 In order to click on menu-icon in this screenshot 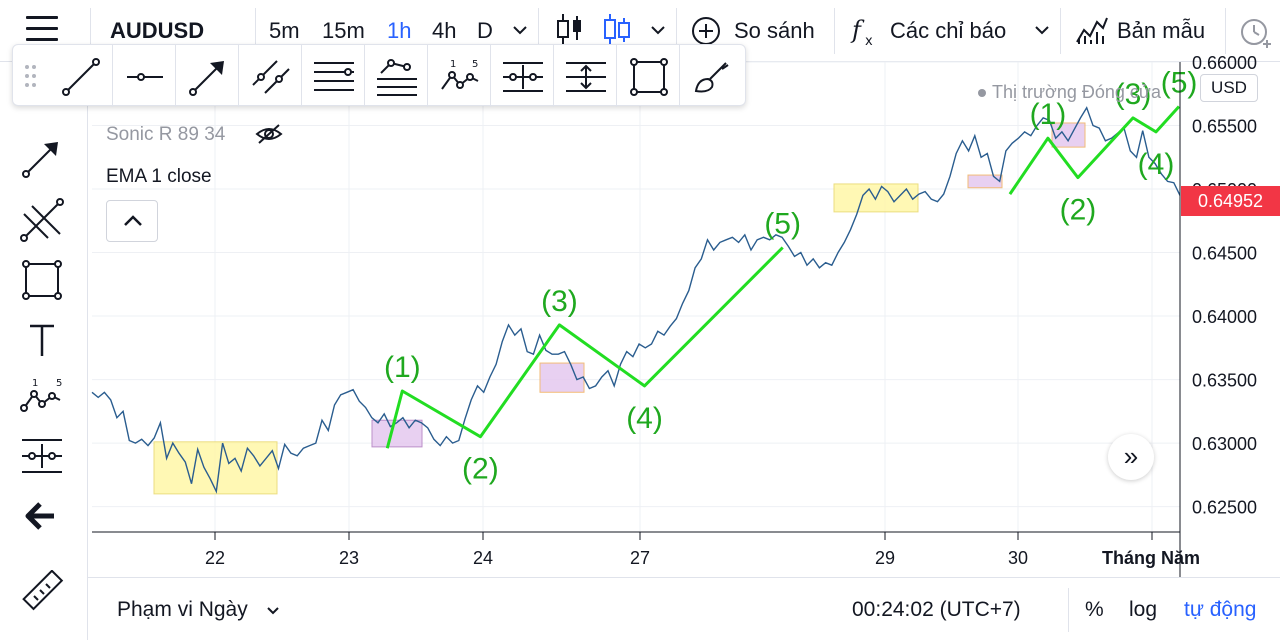, I will do `click(42, 30)`.